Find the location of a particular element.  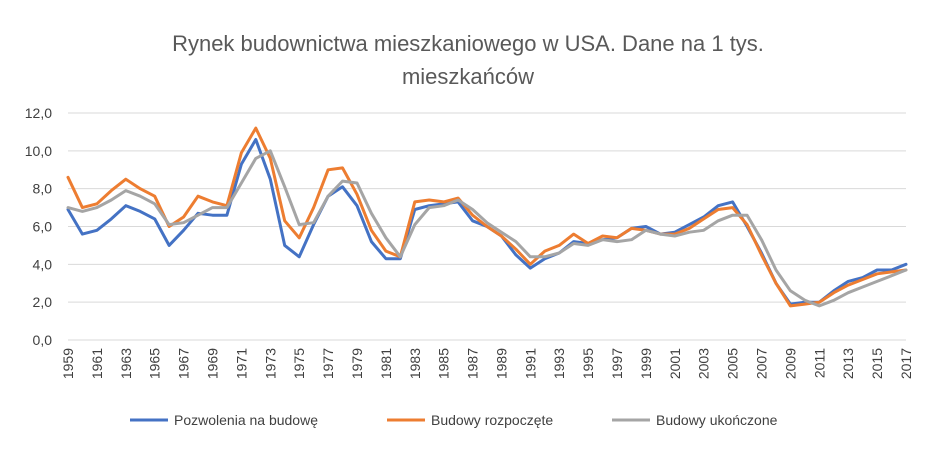

x-tick-label: 1997 is located at coordinates (617, 363).